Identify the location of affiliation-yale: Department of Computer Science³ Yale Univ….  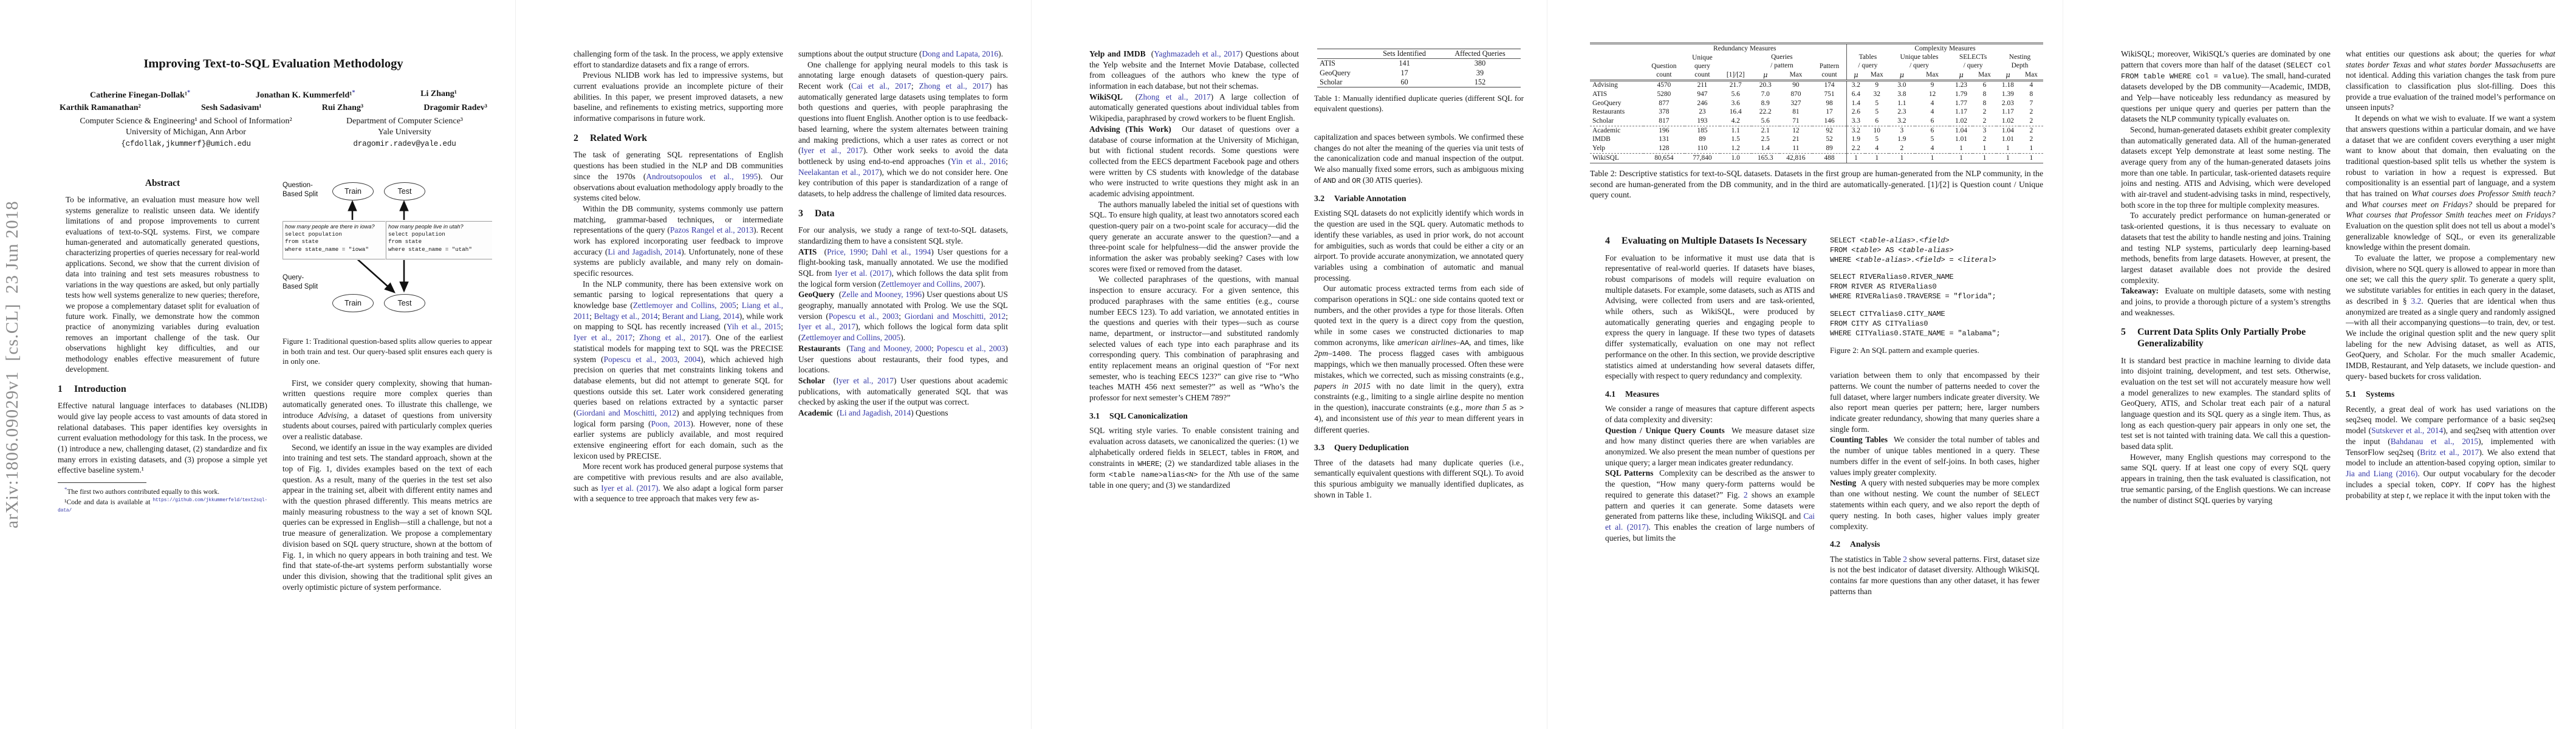
(404, 133).